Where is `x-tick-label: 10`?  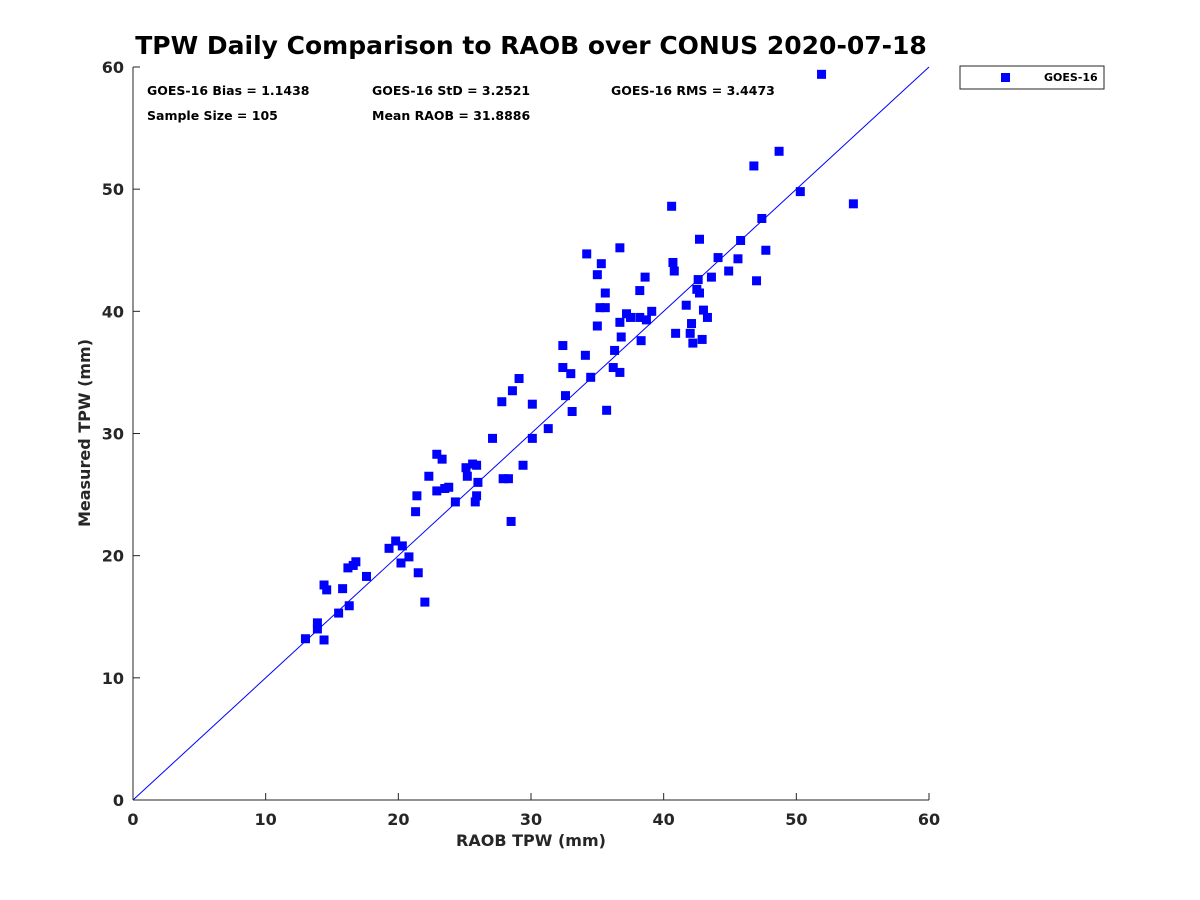 x-tick-label: 10 is located at coordinates (266, 819).